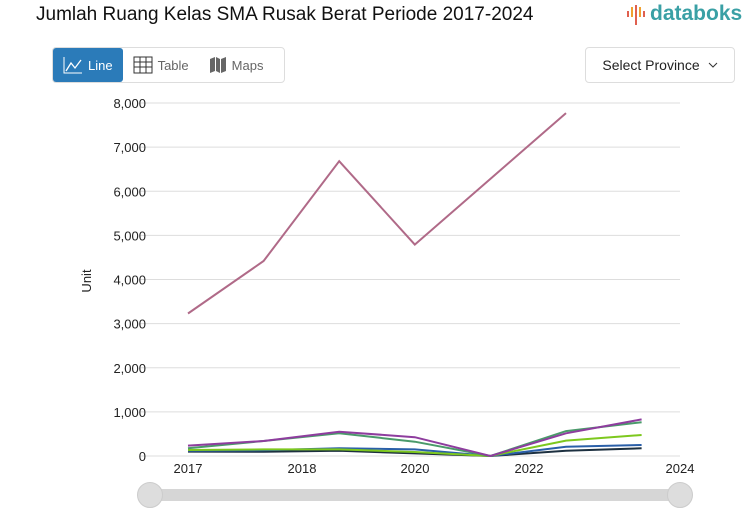 The height and width of the screenshot is (508, 753). I want to click on y-tick-label: 6,000, so click(129, 191).